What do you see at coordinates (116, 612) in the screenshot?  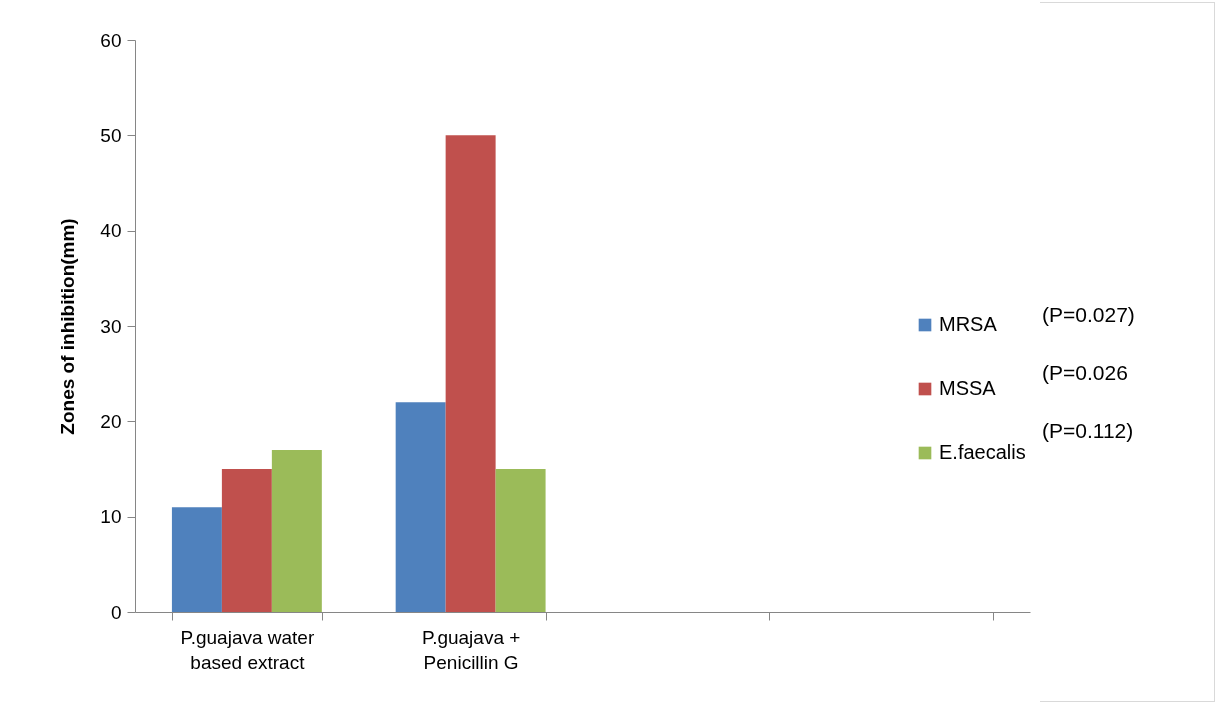 I see `y-tick-label: 0` at bounding box center [116, 612].